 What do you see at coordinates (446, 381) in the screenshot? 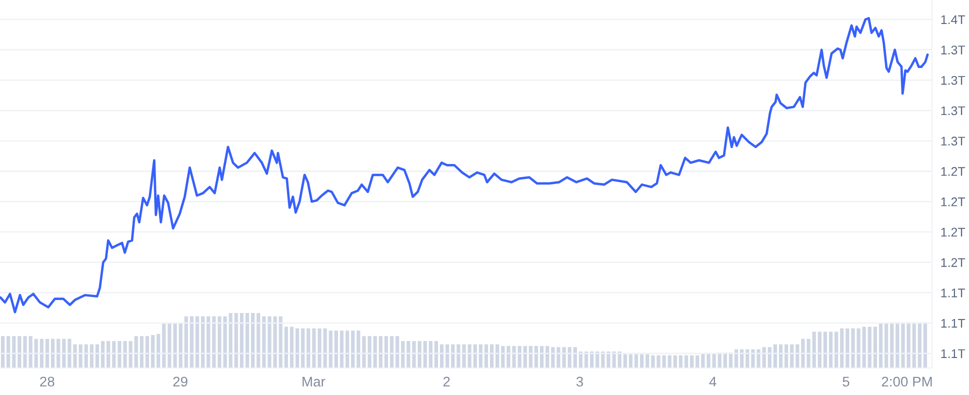
I see `x-tick-label: 2` at bounding box center [446, 381].